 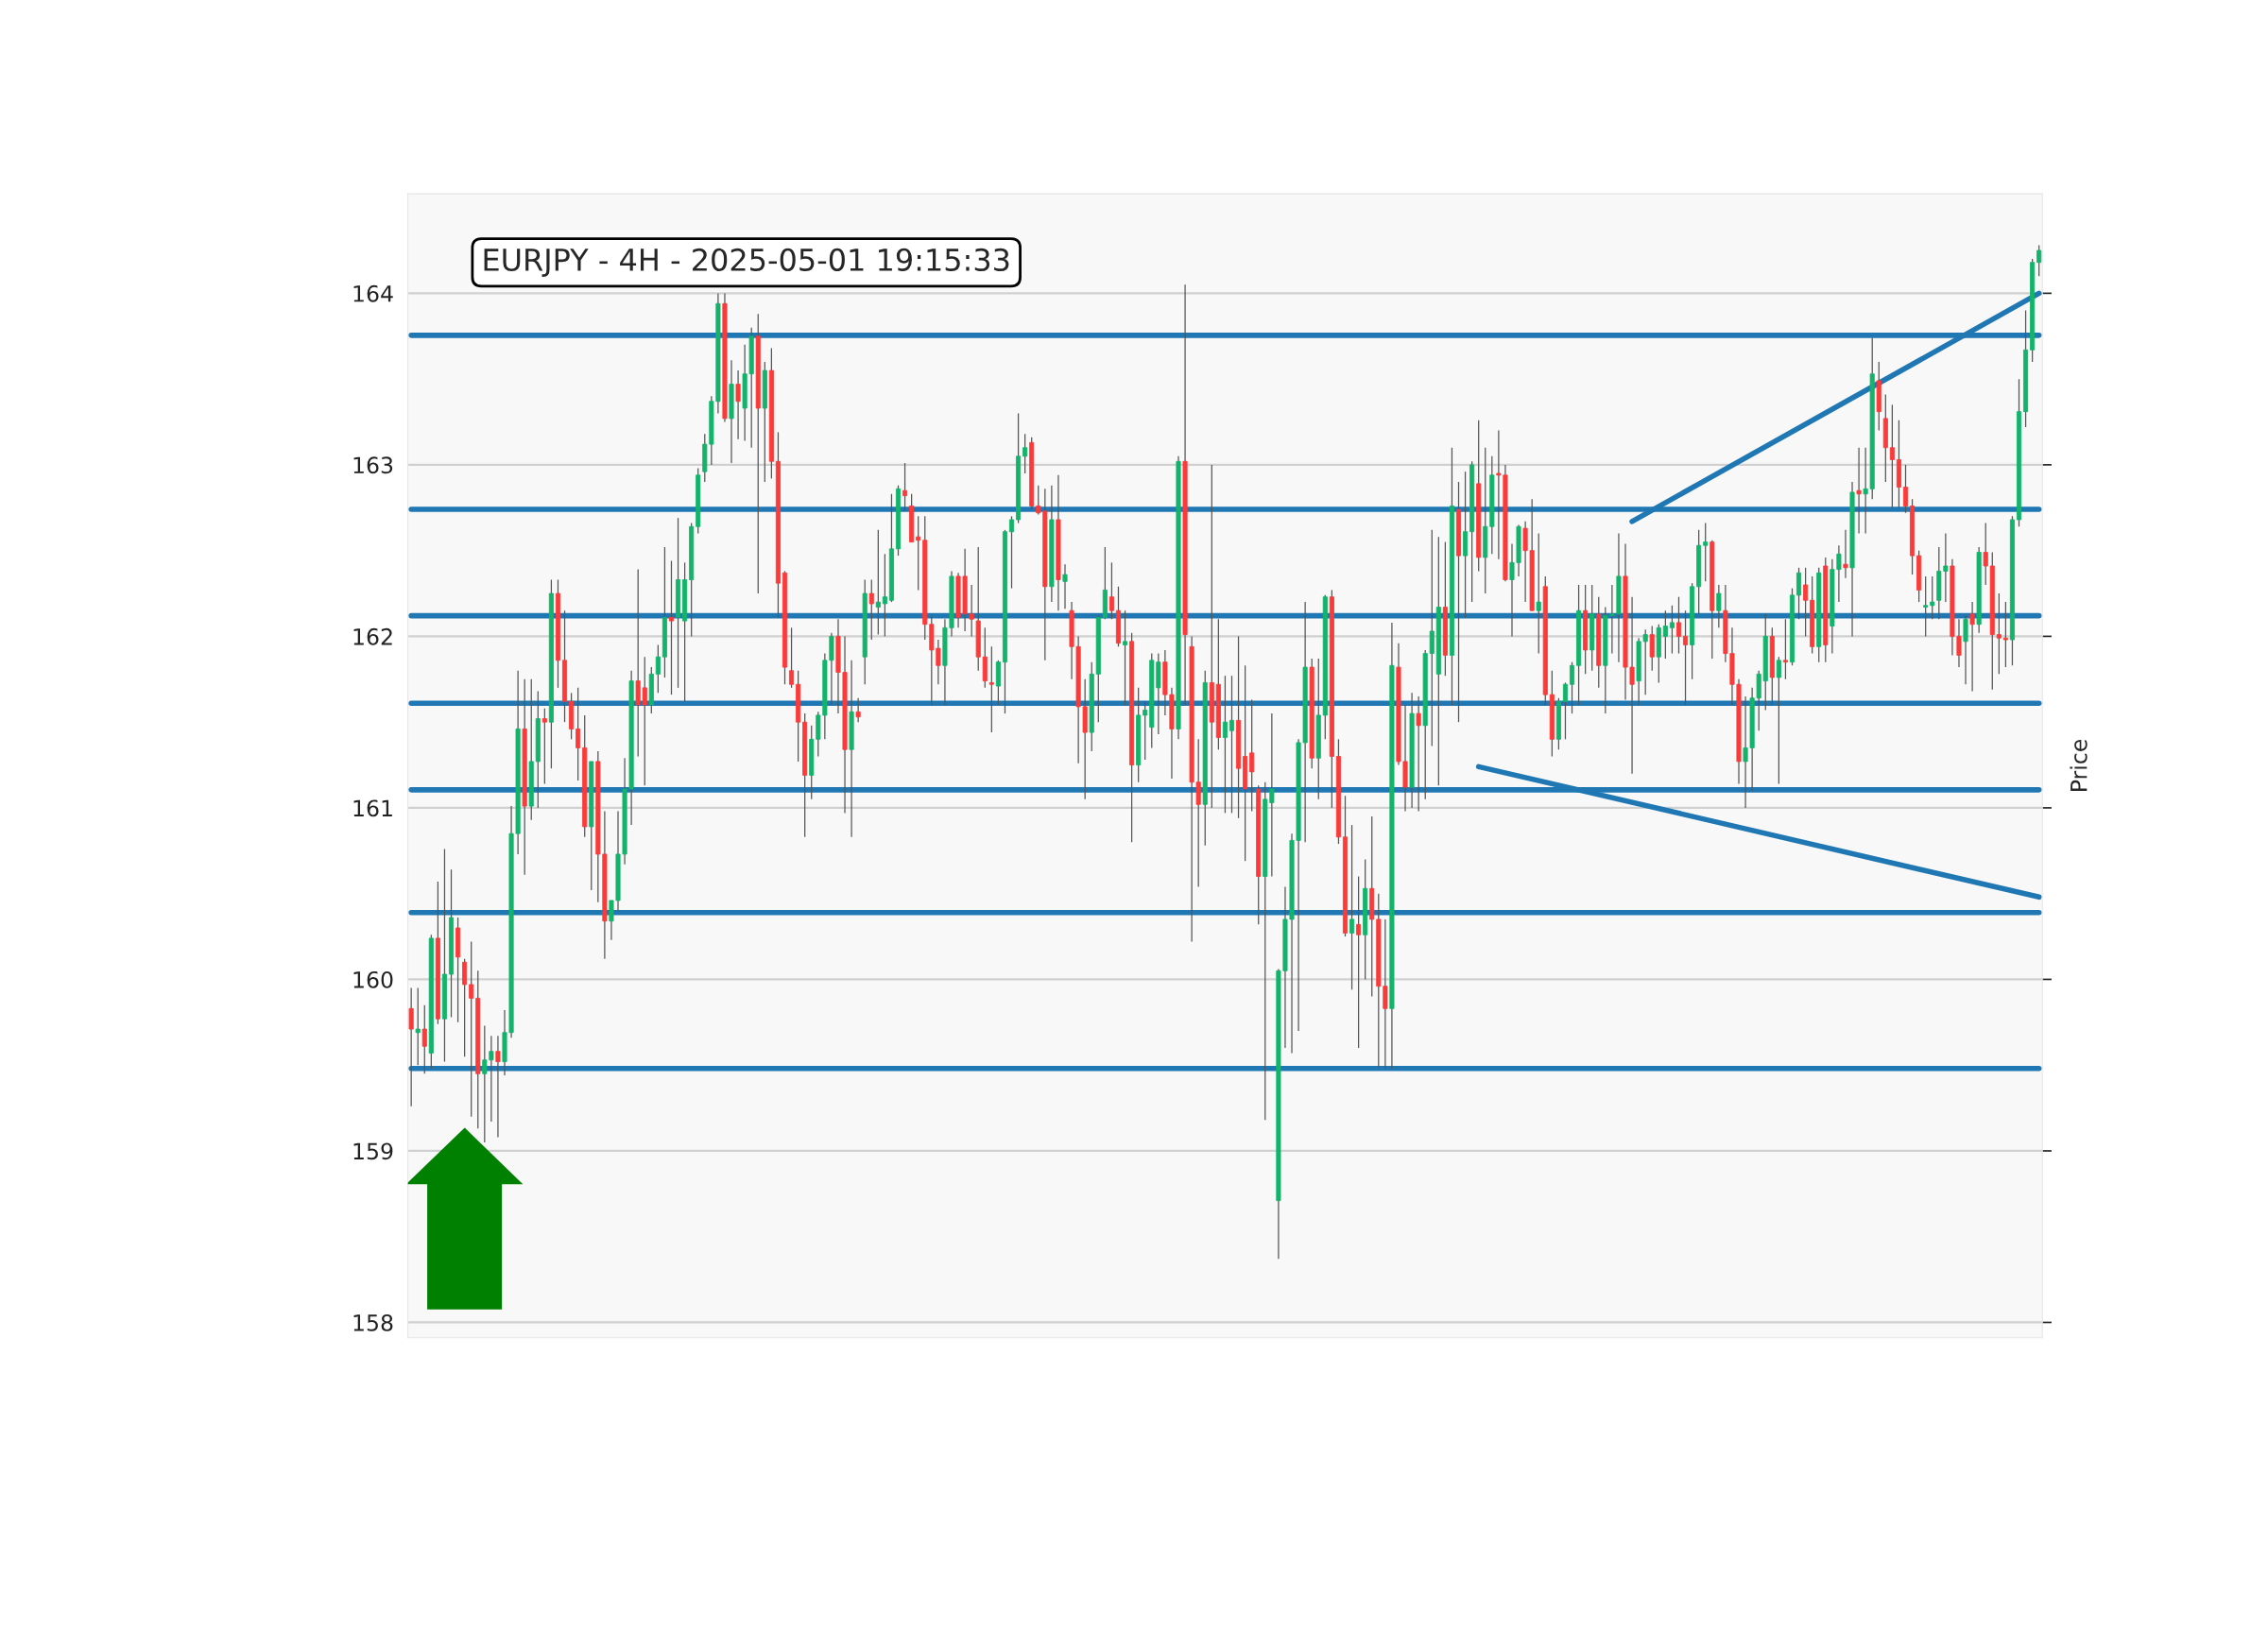 What do you see at coordinates (372, 808) in the screenshot?
I see `y-tick-label: 161` at bounding box center [372, 808].